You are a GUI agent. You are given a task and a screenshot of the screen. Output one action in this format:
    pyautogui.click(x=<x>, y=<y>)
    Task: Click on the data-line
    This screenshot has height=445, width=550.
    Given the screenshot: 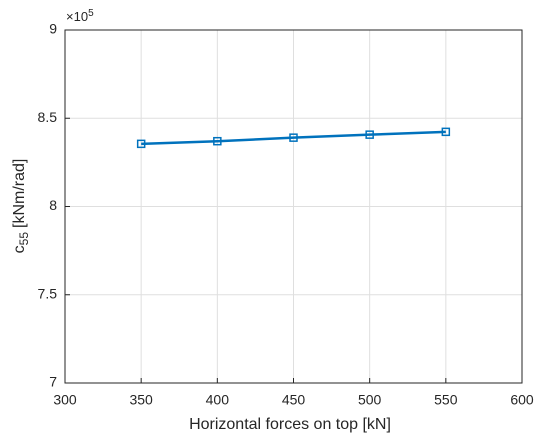 What is the action you would take?
    pyautogui.click(x=293, y=138)
    